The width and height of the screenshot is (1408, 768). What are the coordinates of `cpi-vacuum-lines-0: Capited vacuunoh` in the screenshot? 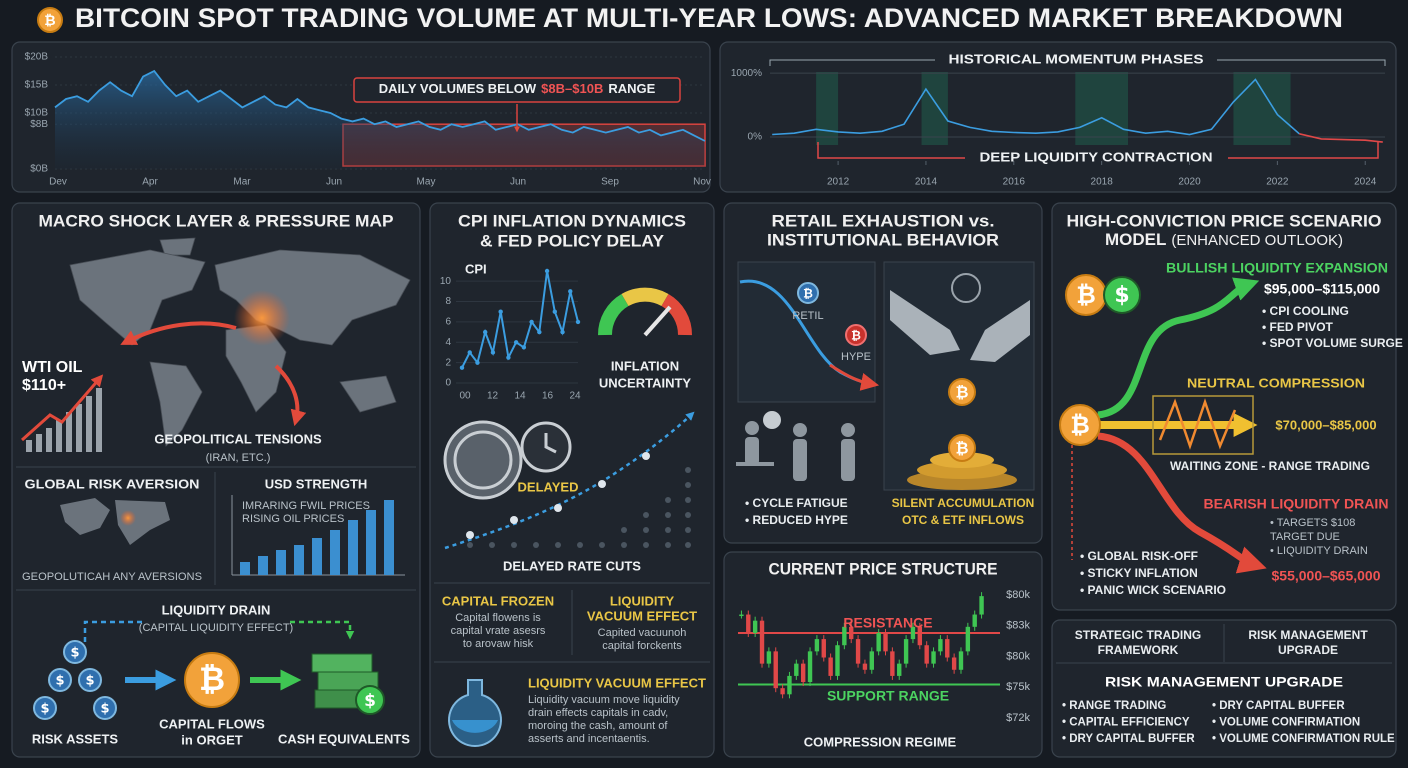 It's located at (642, 633).